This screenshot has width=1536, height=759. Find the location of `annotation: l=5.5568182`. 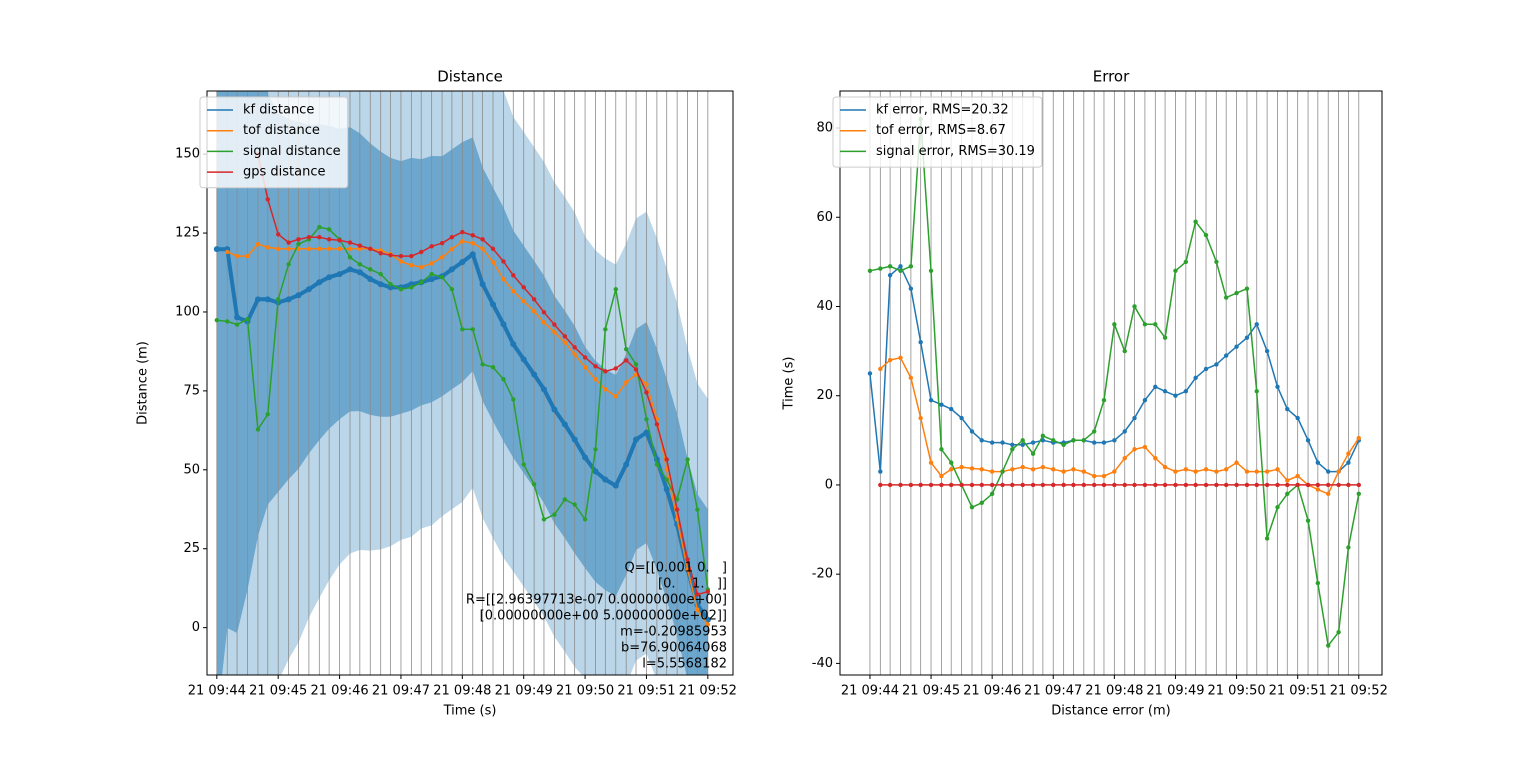

annotation: l=5.5568182 is located at coordinates (684, 664).